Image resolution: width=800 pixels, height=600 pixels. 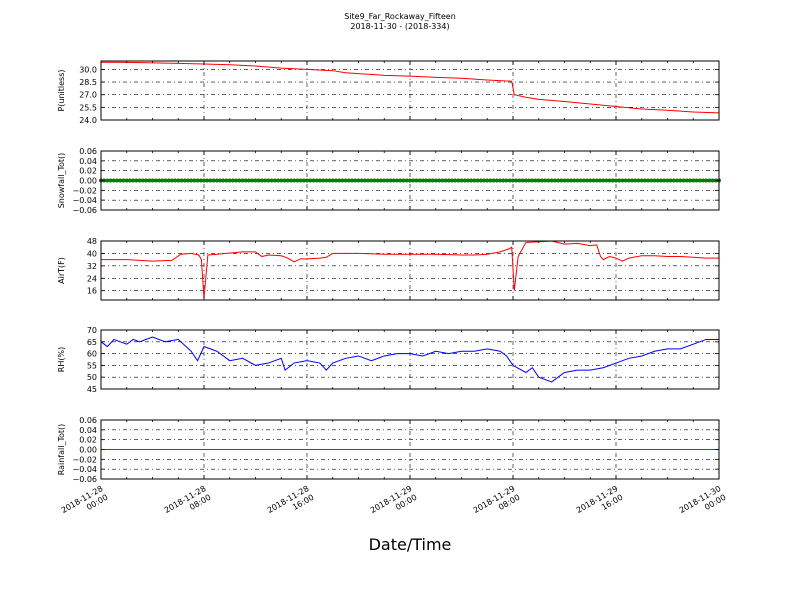 I want to click on y-tick-label: 0.04, so click(x=88, y=430).